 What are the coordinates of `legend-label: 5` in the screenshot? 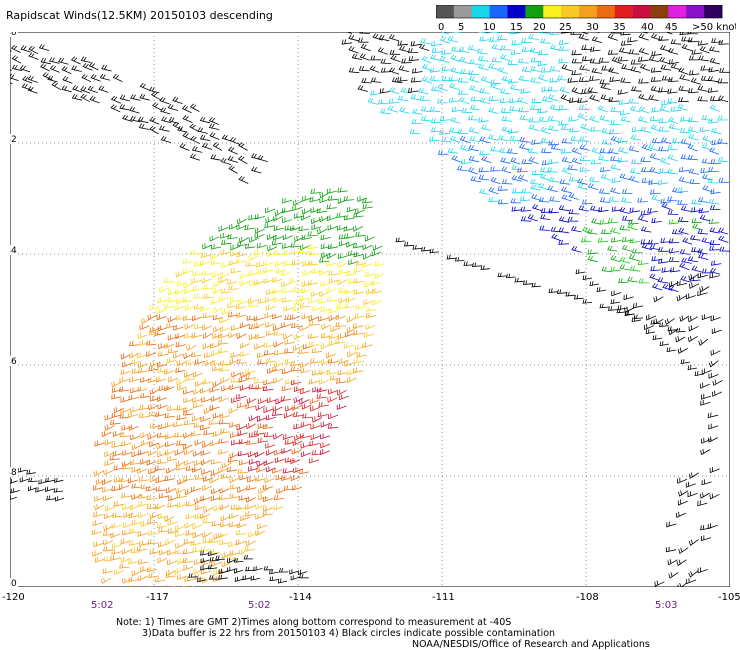 It's located at (461, 27).